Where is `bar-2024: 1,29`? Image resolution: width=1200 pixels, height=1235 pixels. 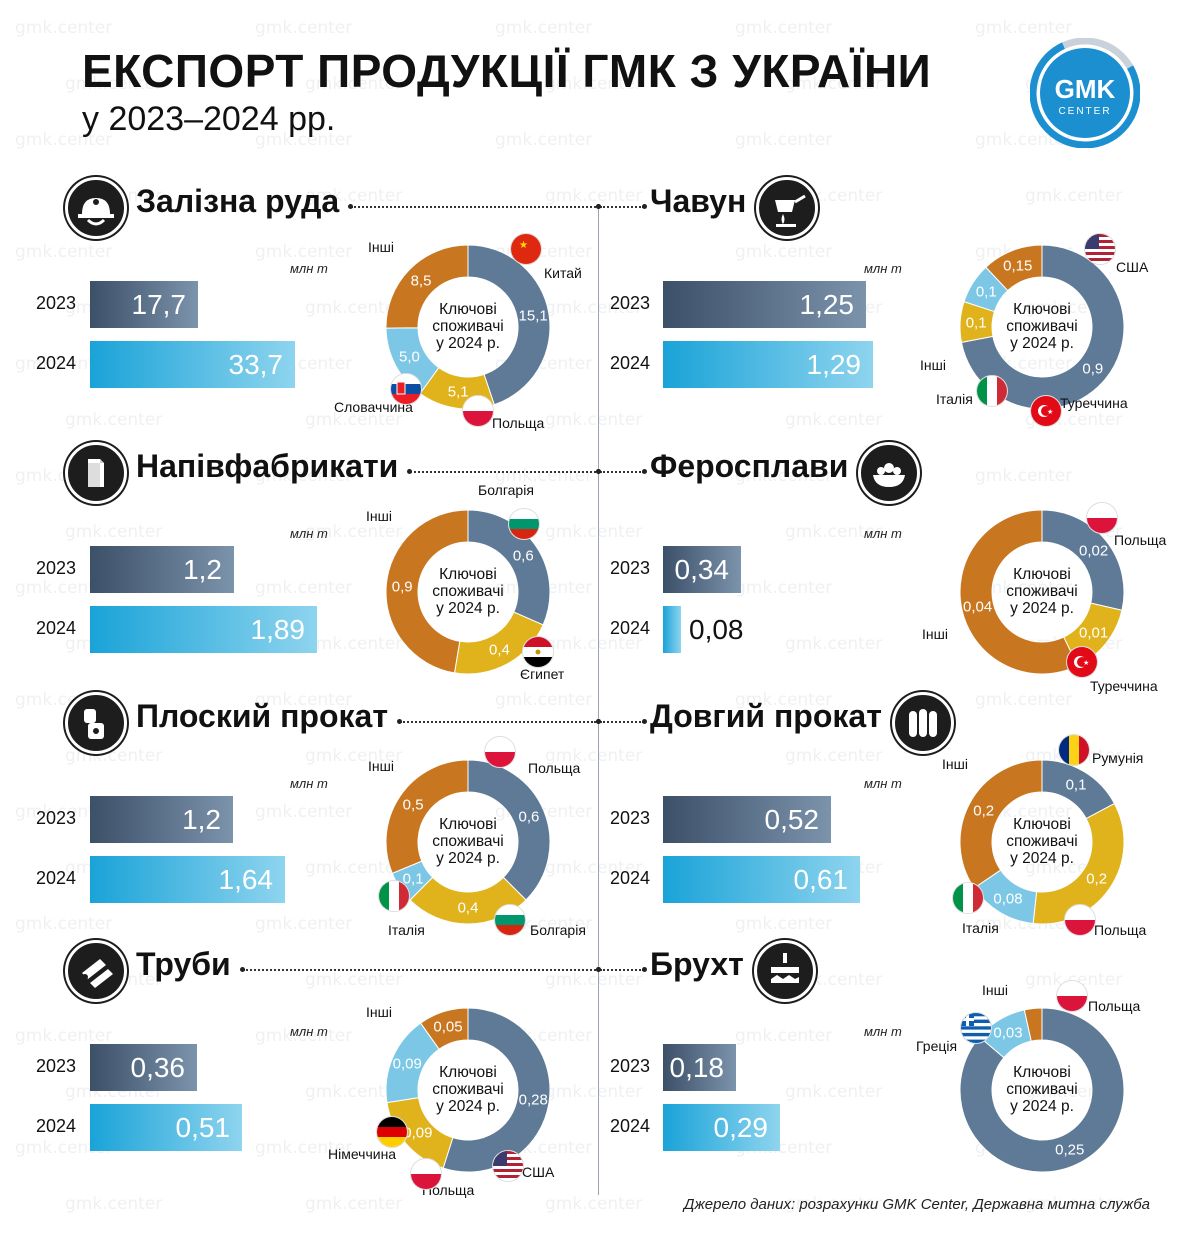 bar-2024: 1,29 is located at coordinates (768, 364).